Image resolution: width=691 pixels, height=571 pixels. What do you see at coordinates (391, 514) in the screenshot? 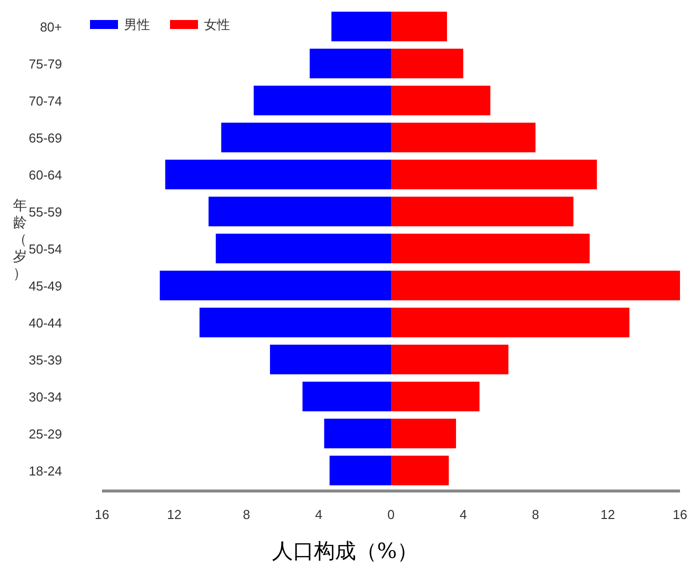
I see `x-tick-label: 0` at bounding box center [391, 514].